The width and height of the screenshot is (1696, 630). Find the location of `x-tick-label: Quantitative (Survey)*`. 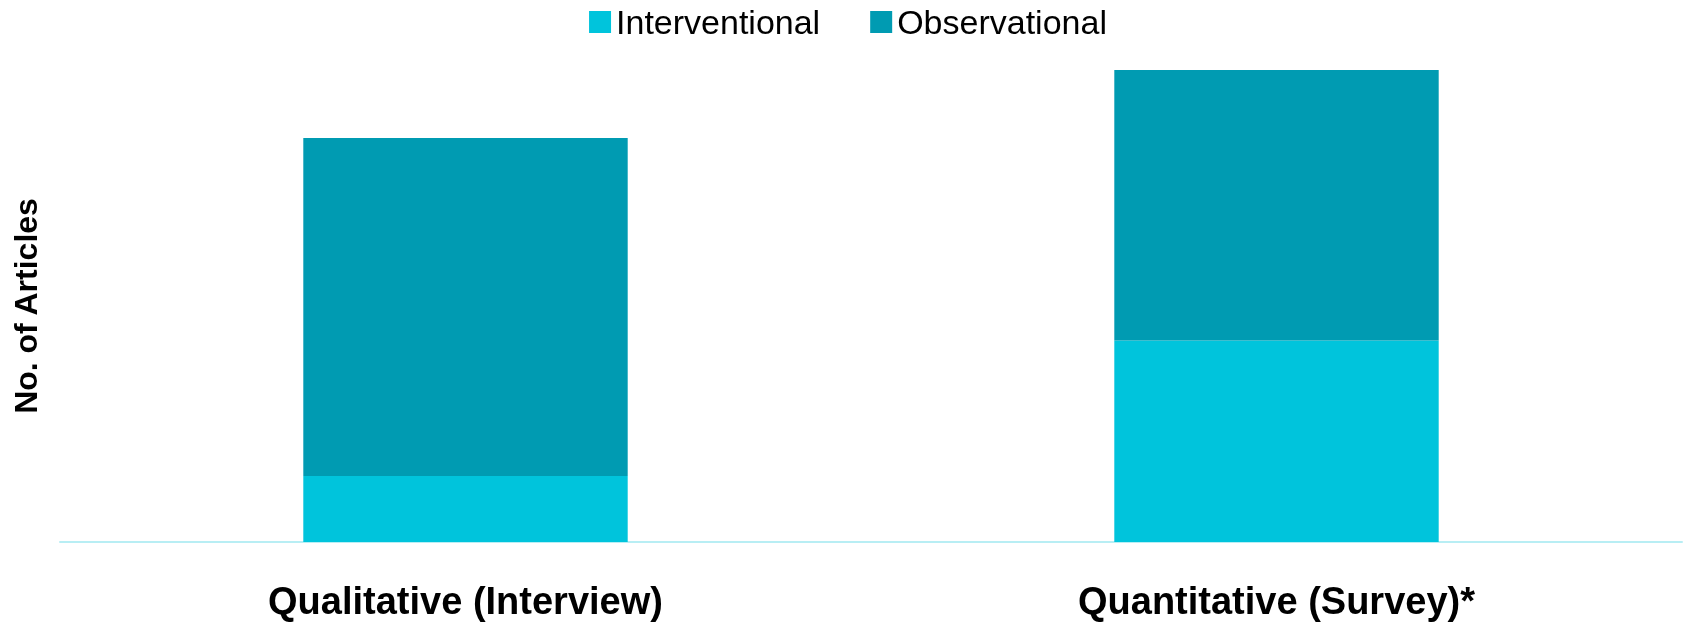

x-tick-label: Quantitative (Survey)* is located at coordinates (1277, 601).